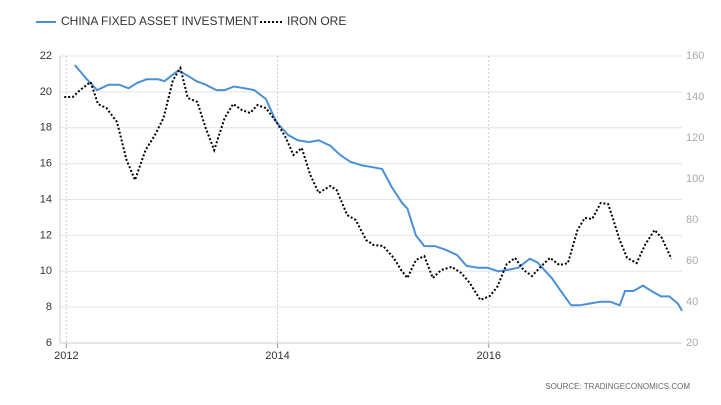 Image resolution: width=721 pixels, height=405 pixels. I want to click on y-tick-label: 14, so click(46, 199).